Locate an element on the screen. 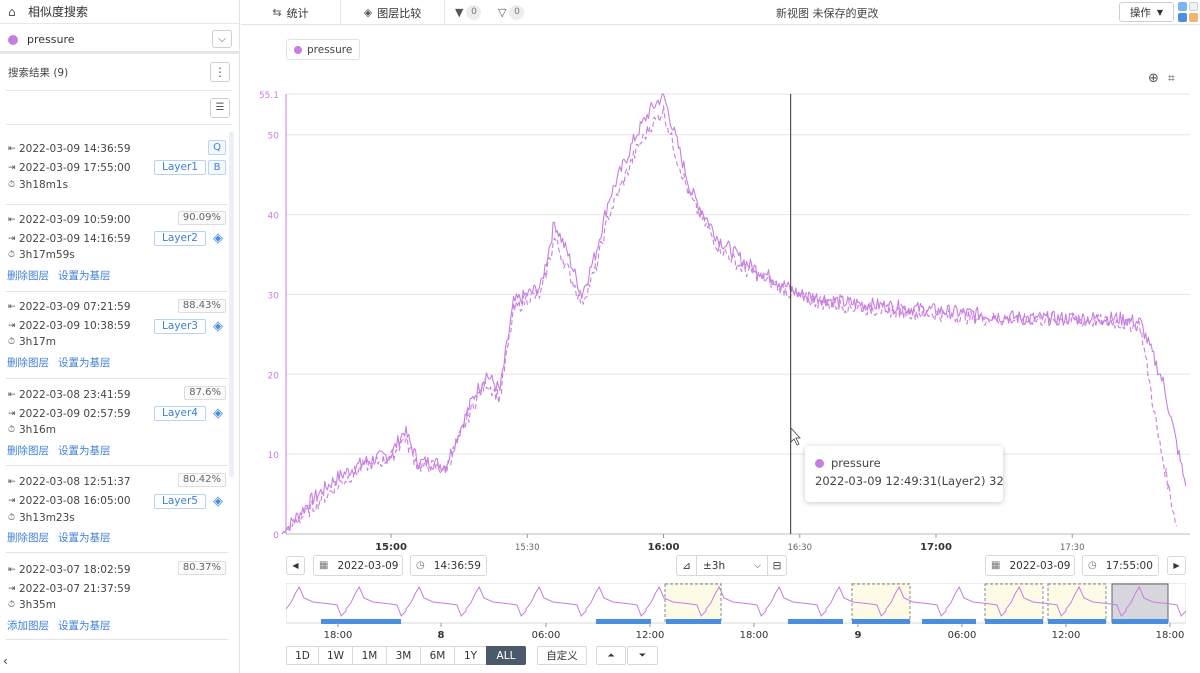 This screenshot has height=673, width=1200. period-1w-button: 1W is located at coordinates (335, 655).